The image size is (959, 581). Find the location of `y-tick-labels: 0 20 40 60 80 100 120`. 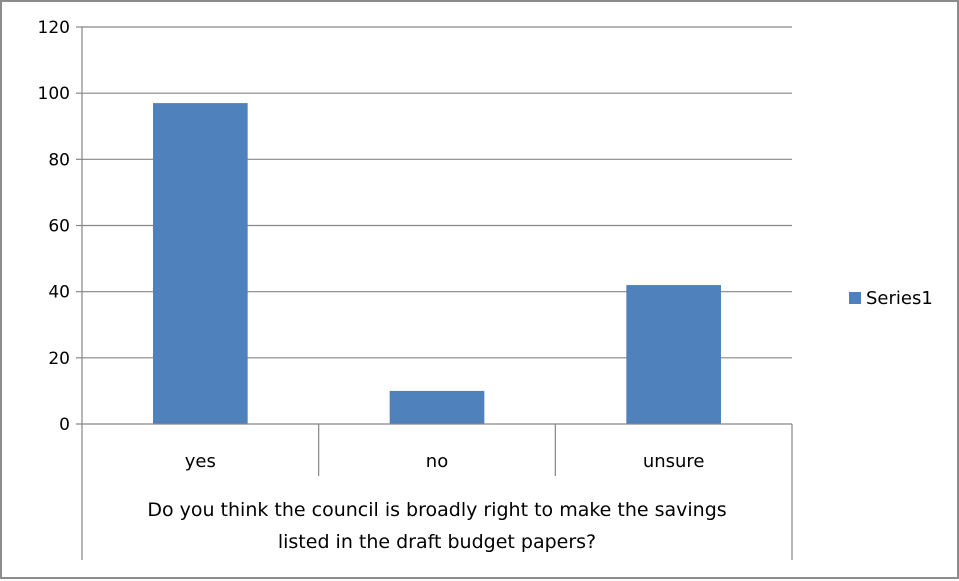

y-tick-labels: 0 20 40 60 80 100 120 is located at coordinates (54, 226).